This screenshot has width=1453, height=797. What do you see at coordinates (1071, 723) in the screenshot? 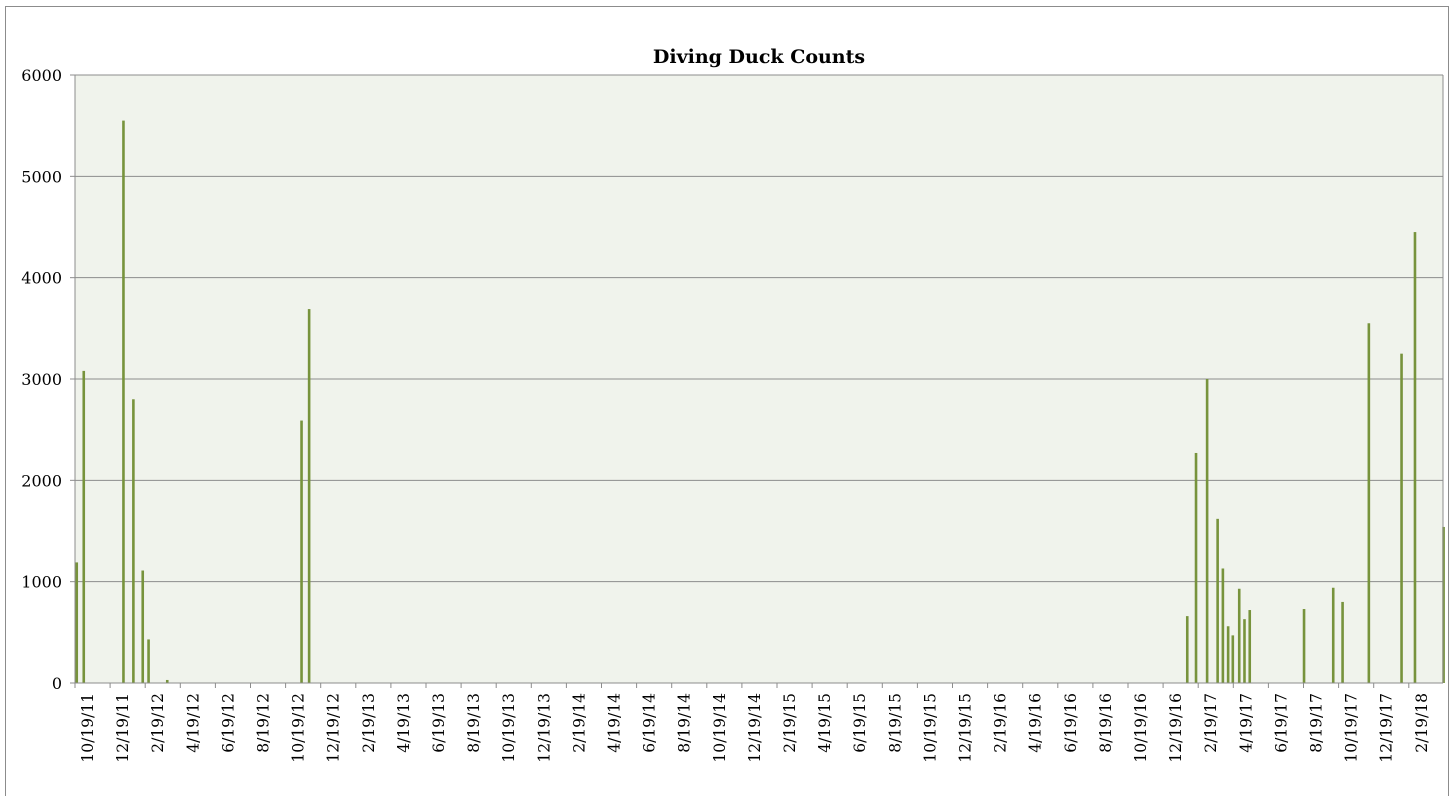
I see `x-tick-label: 6/19/16` at bounding box center [1071, 723].